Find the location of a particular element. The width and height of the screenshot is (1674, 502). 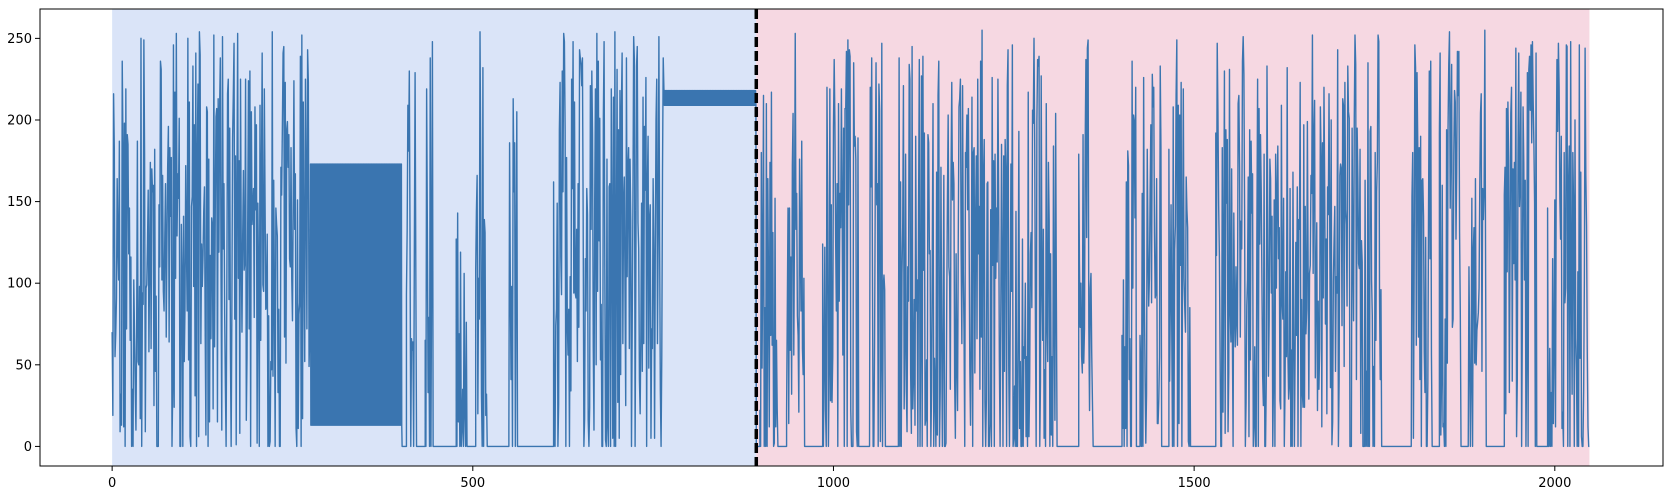

x-tick-label: 1500 is located at coordinates (1194, 483).